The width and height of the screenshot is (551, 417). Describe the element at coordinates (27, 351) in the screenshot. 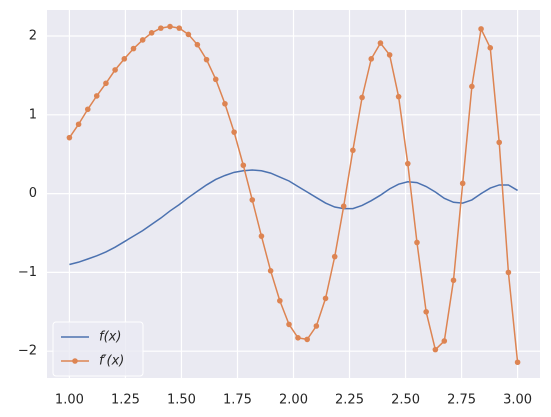

I see `y-tick-label: −2` at that location.